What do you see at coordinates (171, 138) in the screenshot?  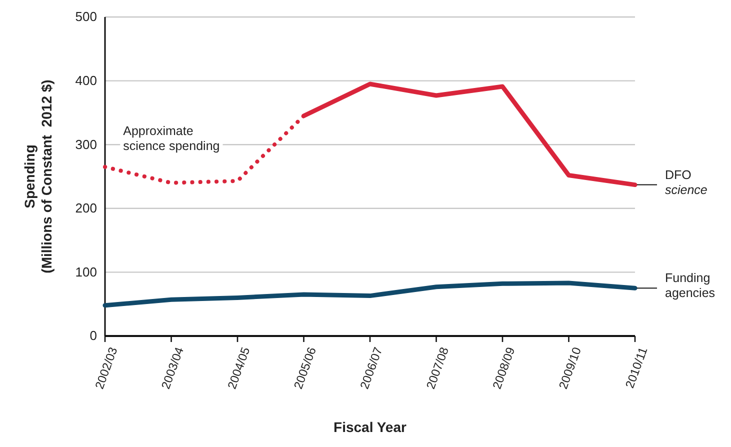 I see `series-label: Approximate science spending` at bounding box center [171, 138].